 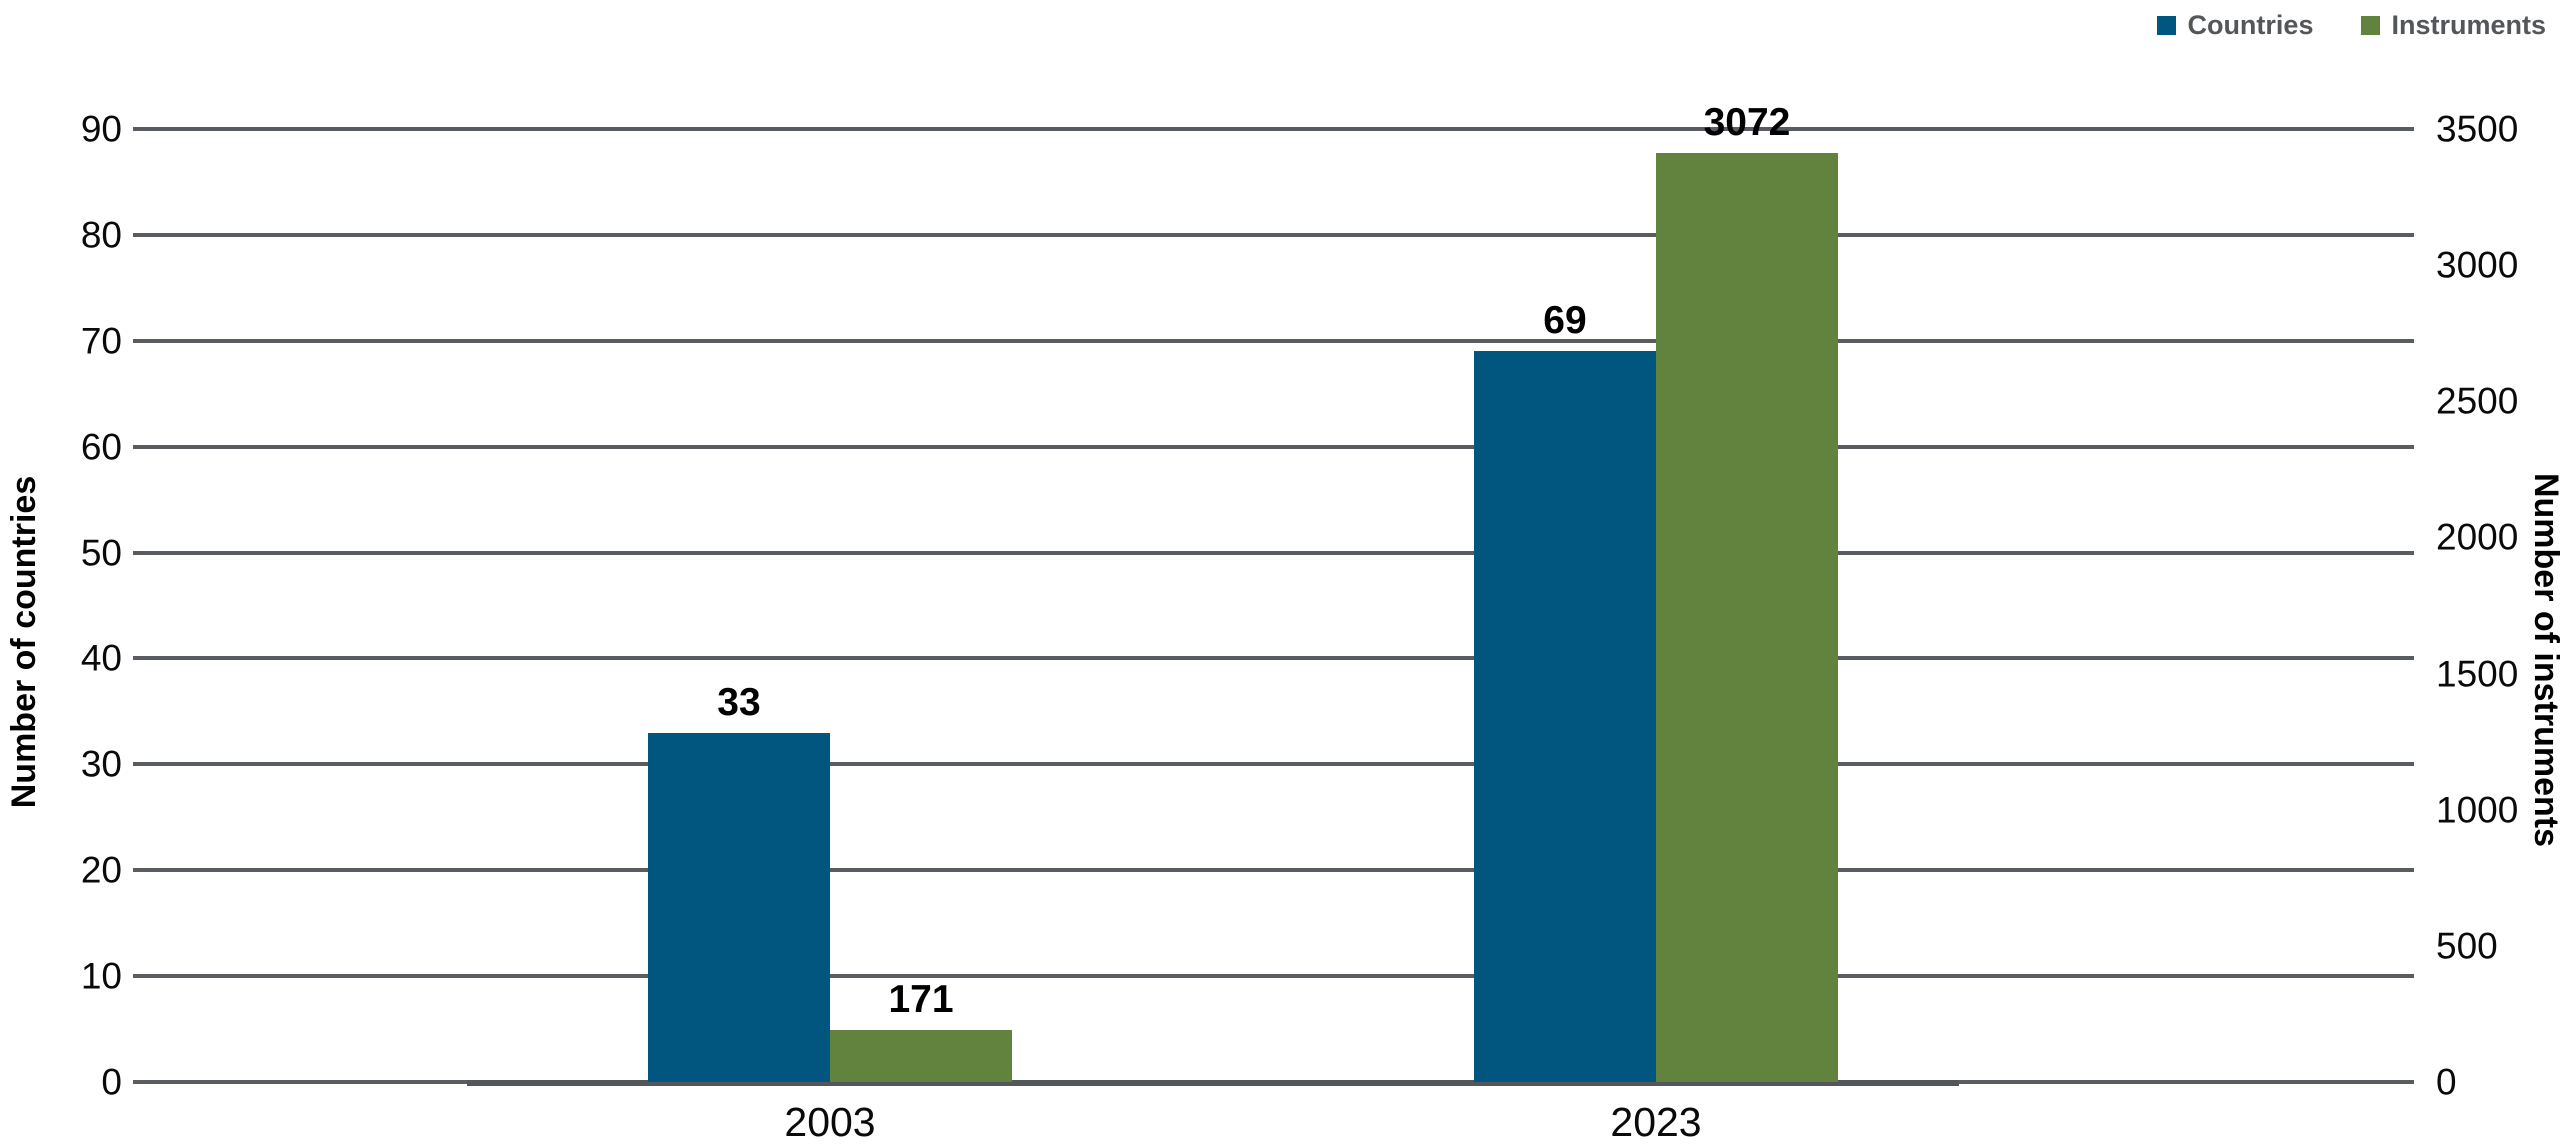 I want to click on left-axis-tick-label: 0, so click(x=111, y=1082).